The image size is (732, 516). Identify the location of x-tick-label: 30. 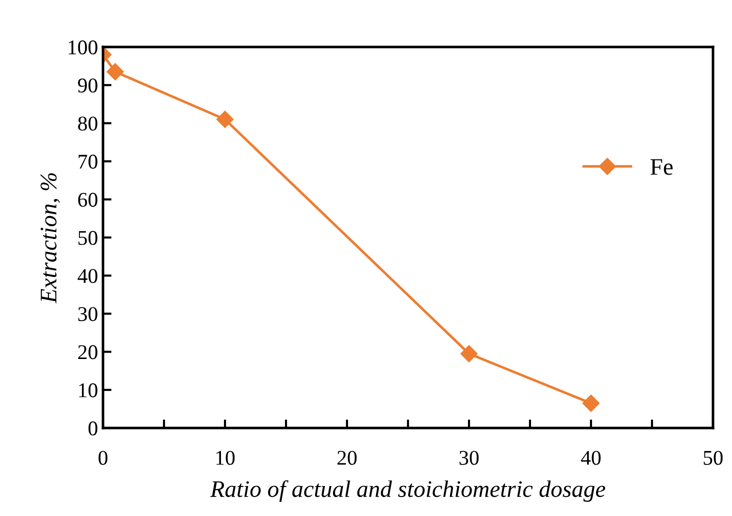
(469, 457).